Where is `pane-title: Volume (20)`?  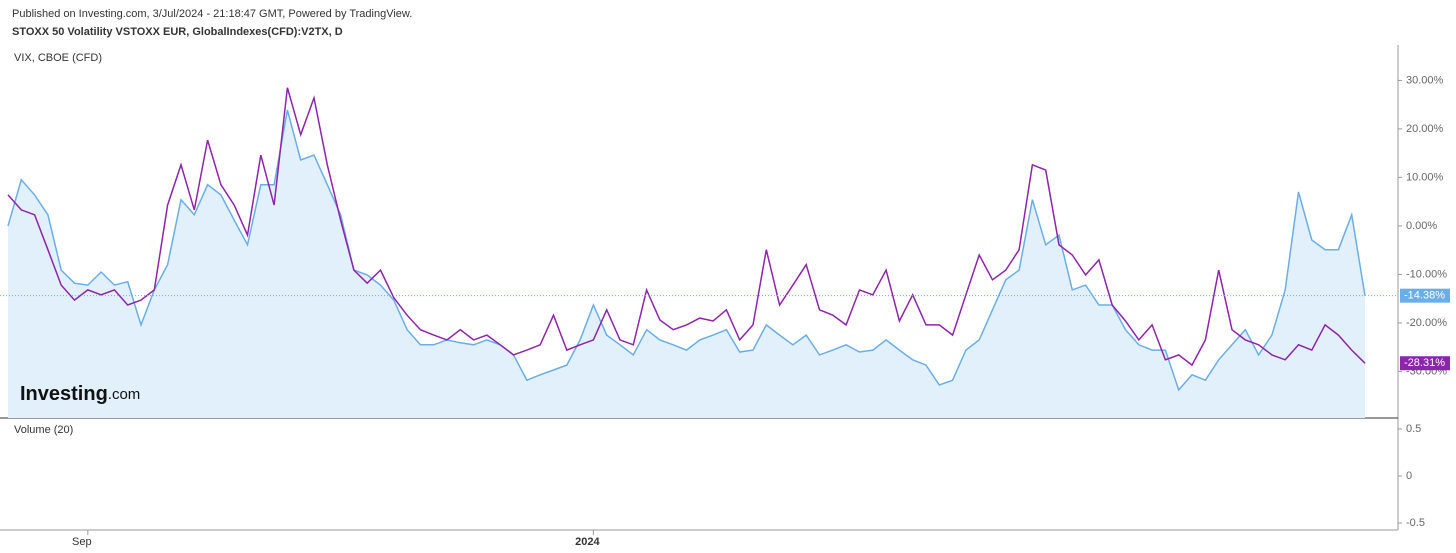 pane-title: Volume (20) is located at coordinates (43, 430).